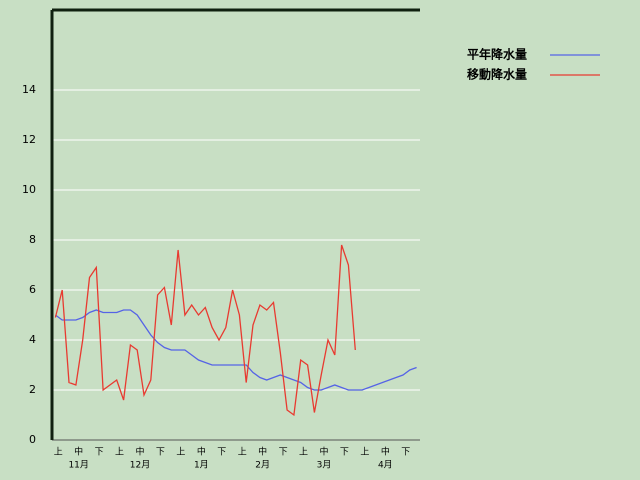 Image resolution: width=640 pixels, height=480 pixels. Describe the element at coordinates (29, 189) in the screenshot. I see `y-tick-label: 10` at that location.